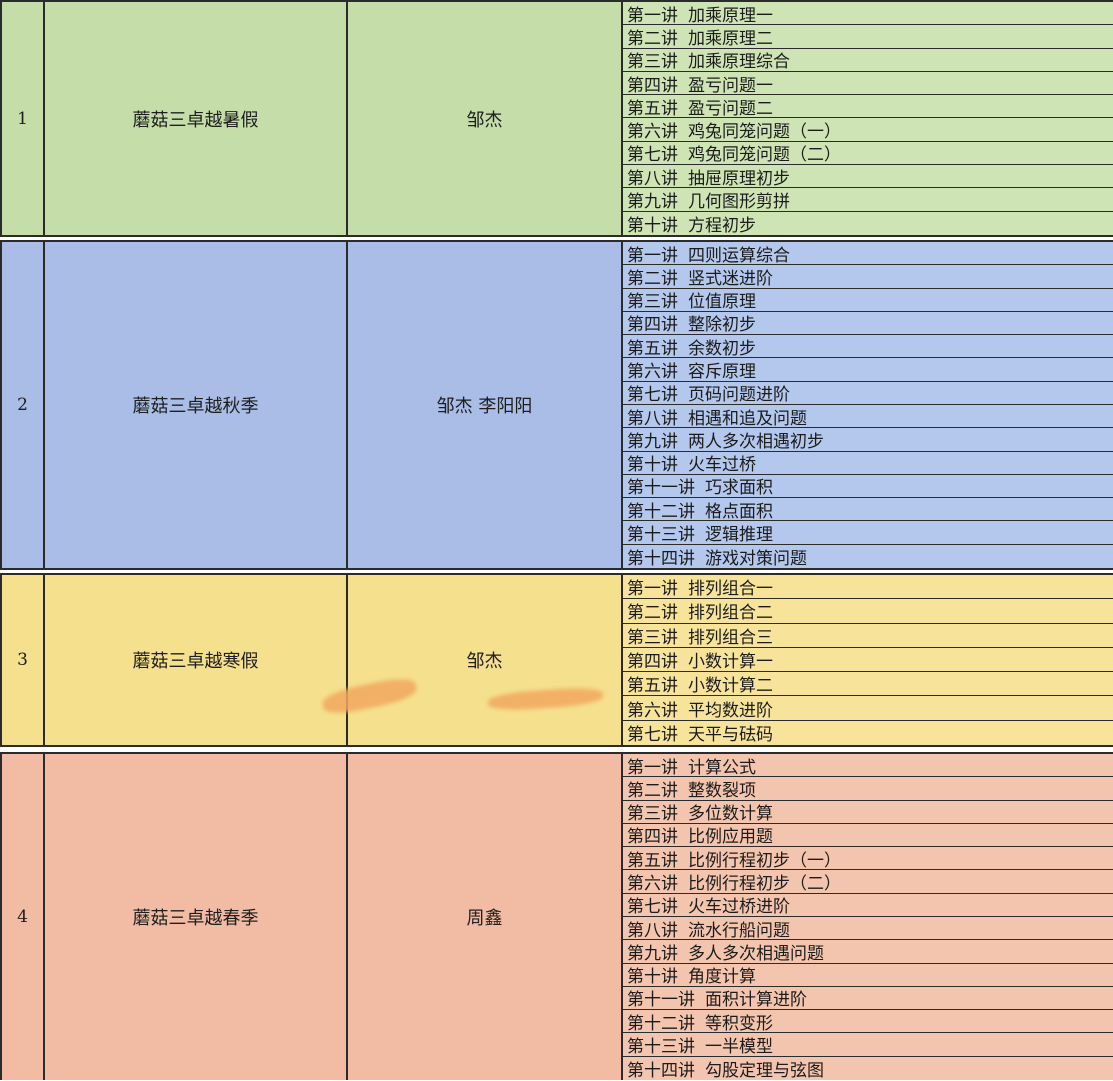  Describe the element at coordinates (868, 587) in the screenshot. I see `lesson-item: 第一讲 排列组合一` at that location.